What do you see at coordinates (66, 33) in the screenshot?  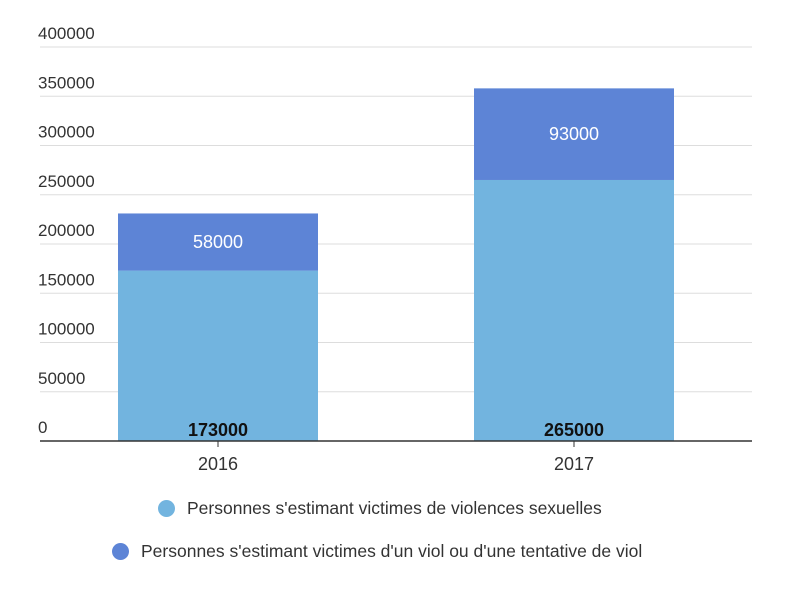 I see `y-tick-label: 400000` at bounding box center [66, 33].